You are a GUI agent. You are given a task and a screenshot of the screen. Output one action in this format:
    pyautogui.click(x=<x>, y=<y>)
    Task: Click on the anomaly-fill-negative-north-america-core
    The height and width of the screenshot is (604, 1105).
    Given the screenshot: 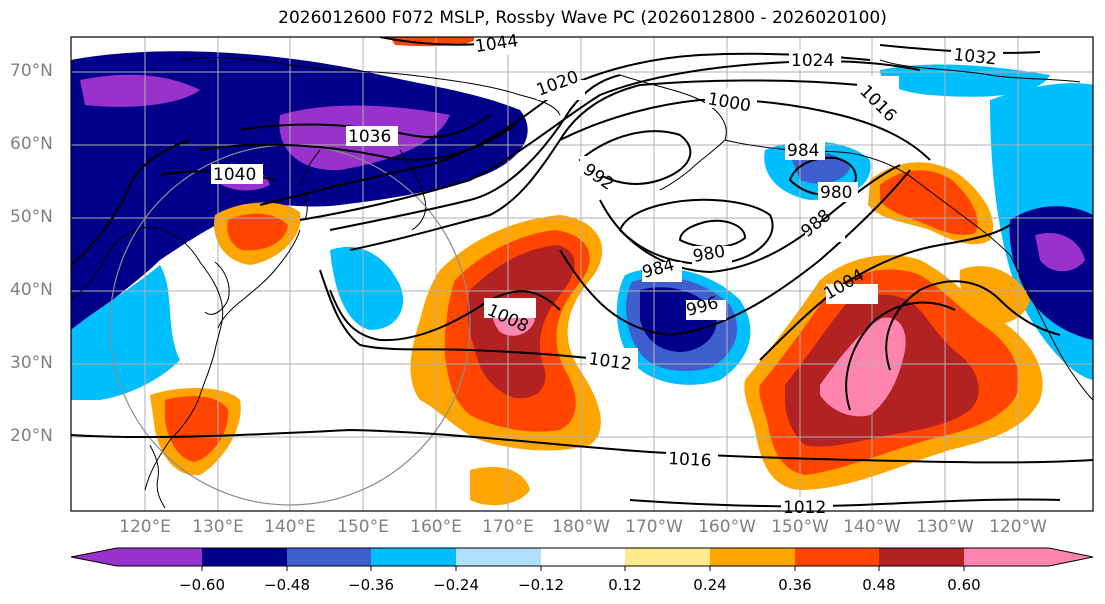 What is the action you would take?
    pyautogui.click(x=1051, y=273)
    